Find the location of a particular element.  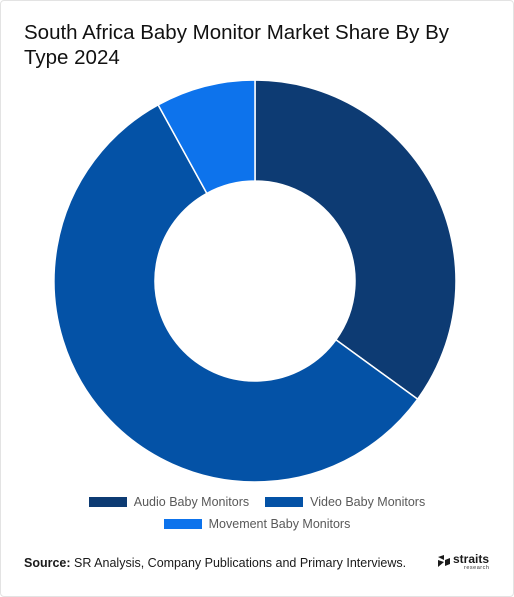

legend-row-1: Audio Baby Monitors Video Baby Monitors is located at coordinates (257, 502).